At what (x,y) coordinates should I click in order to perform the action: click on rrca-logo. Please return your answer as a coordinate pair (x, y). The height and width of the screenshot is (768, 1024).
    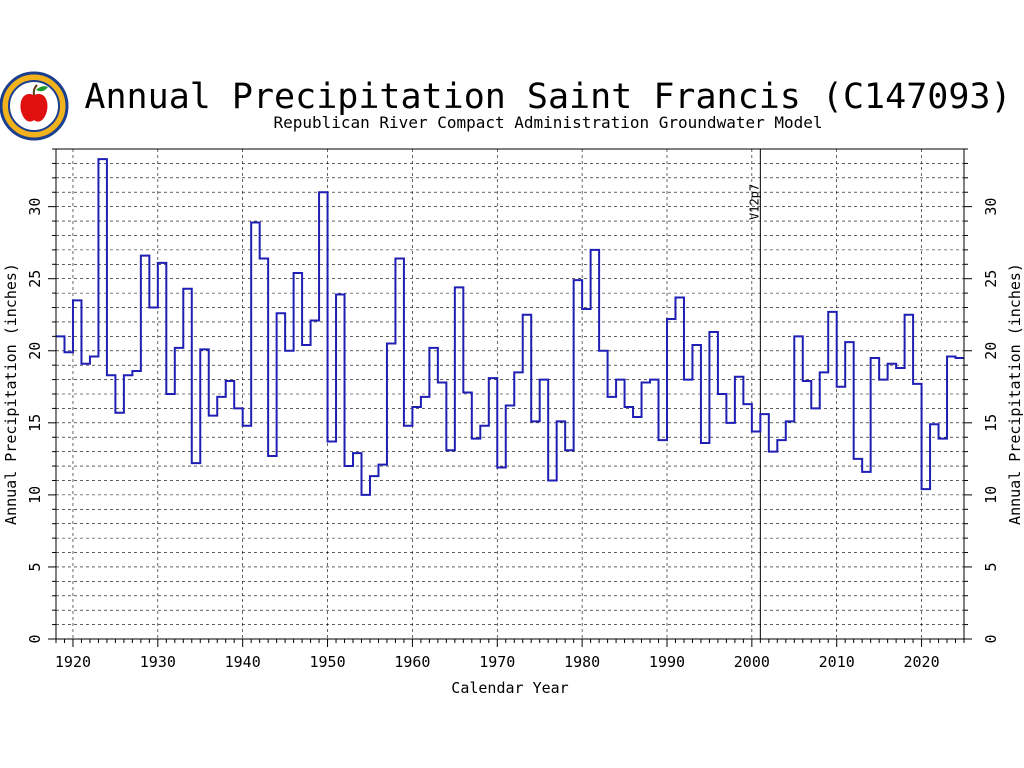
    Looking at the image, I should click on (34, 106).